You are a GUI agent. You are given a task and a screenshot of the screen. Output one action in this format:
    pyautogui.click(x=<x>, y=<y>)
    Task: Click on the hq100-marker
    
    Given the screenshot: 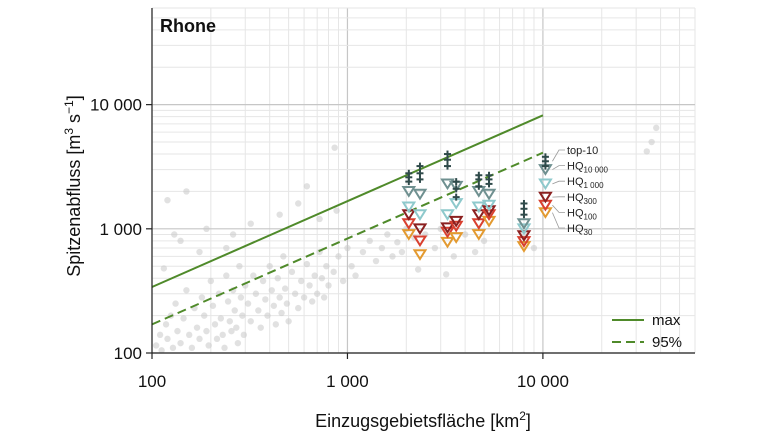 What is the action you would take?
    pyautogui.click(x=524, y=242)
    